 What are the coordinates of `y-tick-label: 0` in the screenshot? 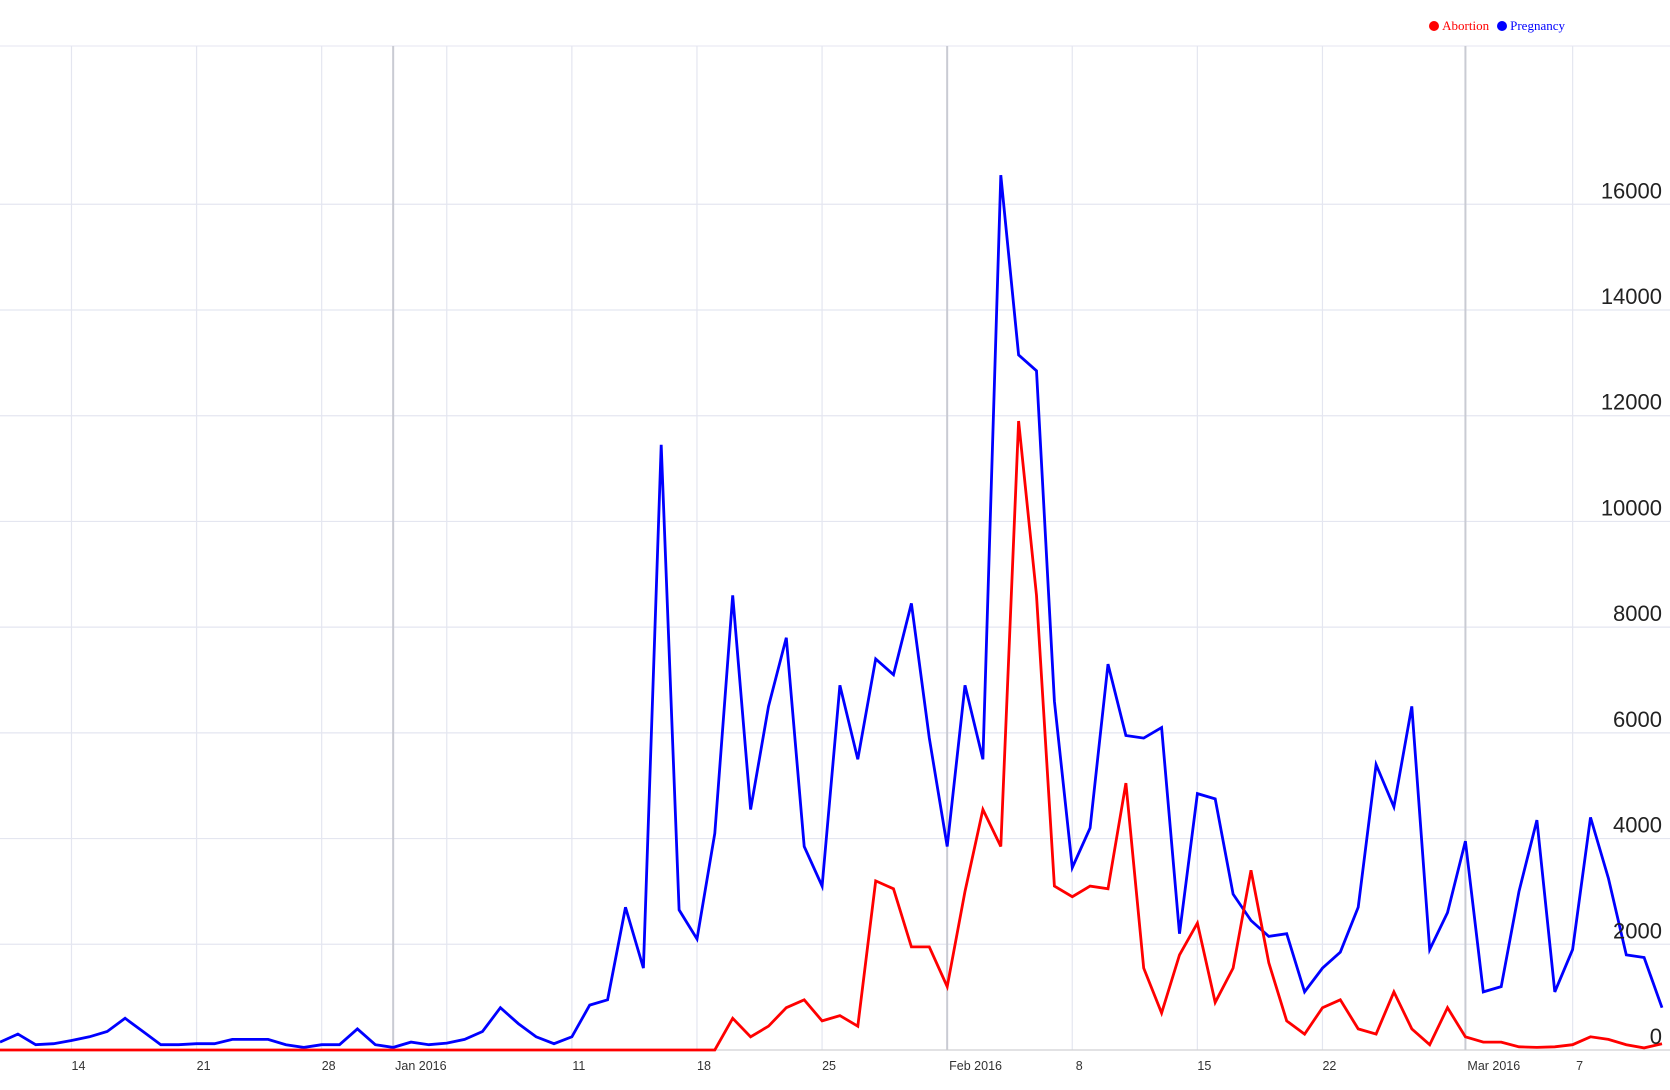 It's located at (1656, 1036).